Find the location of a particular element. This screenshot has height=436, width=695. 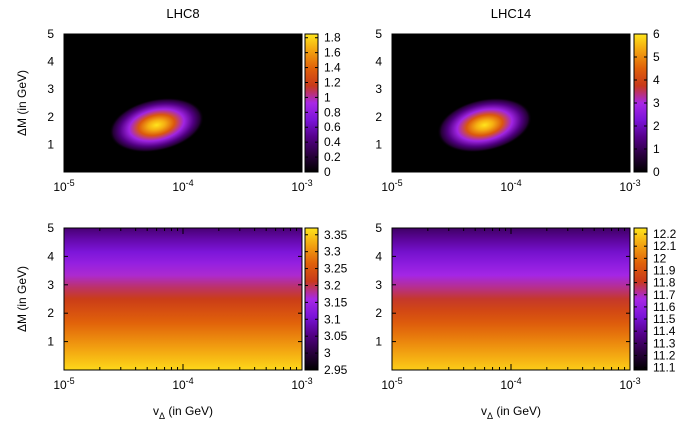

colorbar-tick-label: 0.6 is located at coordinates (332, 127).